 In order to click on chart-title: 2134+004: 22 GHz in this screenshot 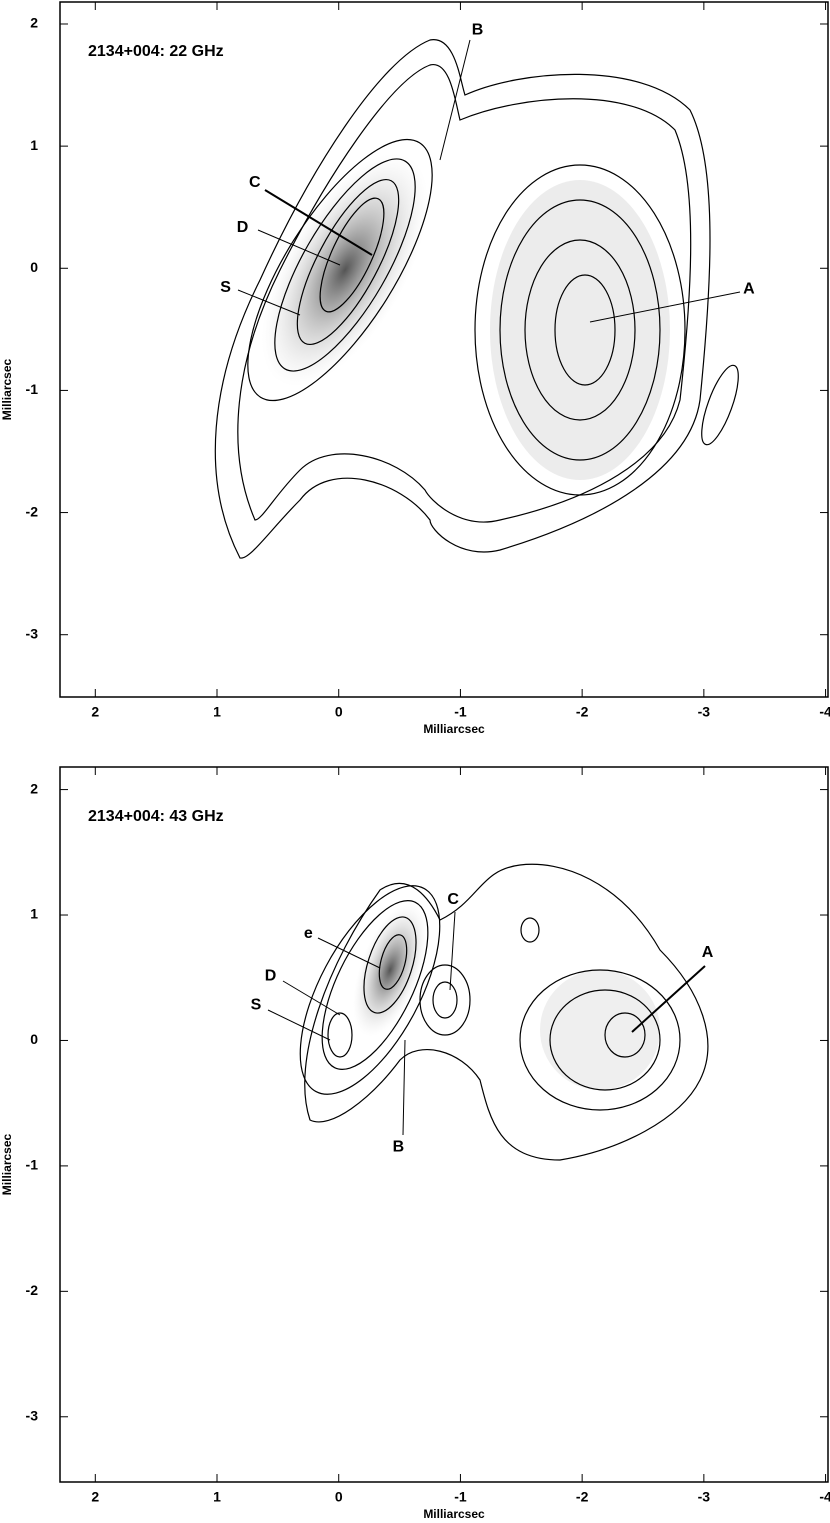, I will do `click(156, 51)`.